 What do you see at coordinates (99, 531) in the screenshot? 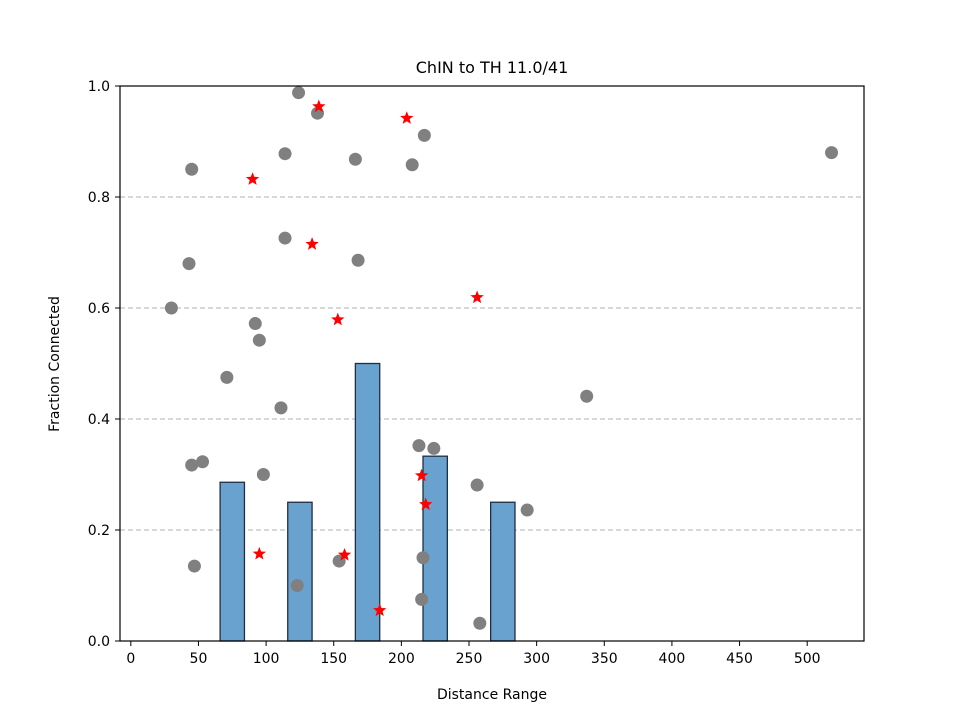
I see `y-tick-label: 0.2` at bounding box center [99, 531].